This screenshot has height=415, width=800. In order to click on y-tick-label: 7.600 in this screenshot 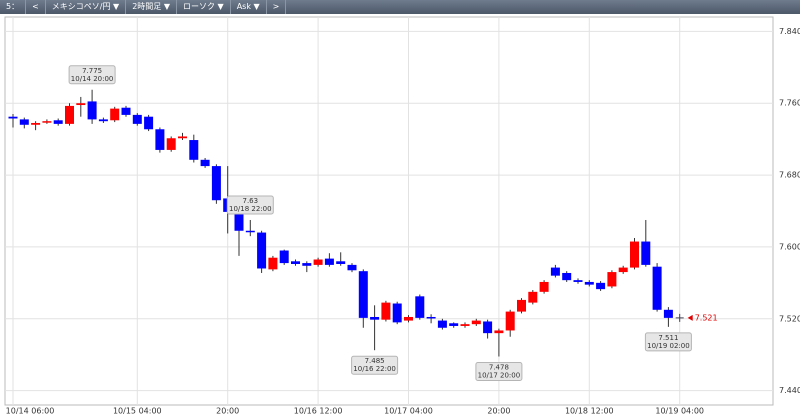, I will do `click(789, 246)`.